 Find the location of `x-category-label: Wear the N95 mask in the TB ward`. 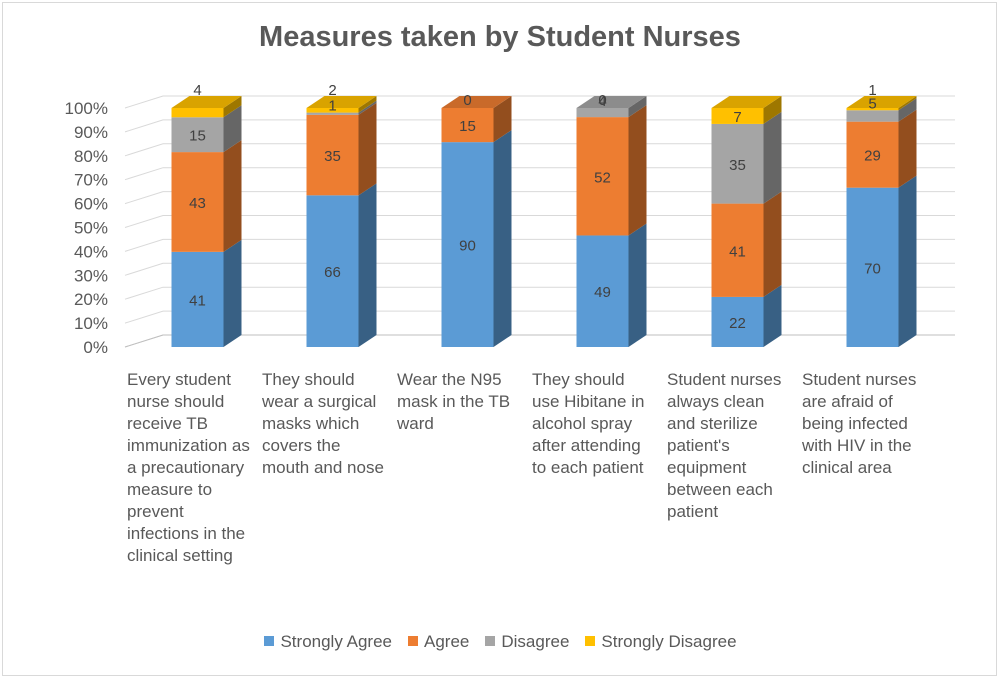

x-category-label: Wear the N95 mask in the TB ward is located at coordinates (454, 401).